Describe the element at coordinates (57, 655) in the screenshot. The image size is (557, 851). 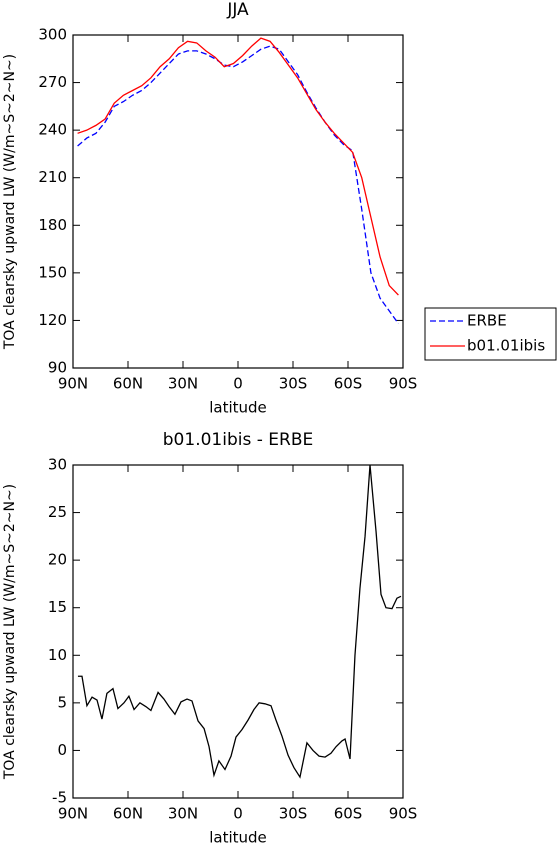
I see `y-tick-label: 10` at that location.